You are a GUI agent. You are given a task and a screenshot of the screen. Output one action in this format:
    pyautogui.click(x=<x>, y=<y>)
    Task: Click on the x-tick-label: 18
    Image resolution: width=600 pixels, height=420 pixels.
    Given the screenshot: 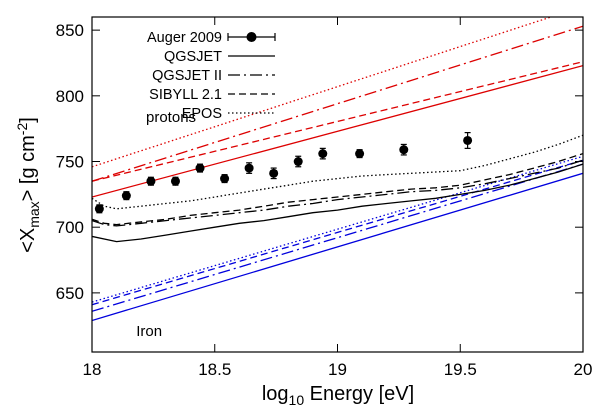 What is the action you would take?
    pyautogui.click(x=92, y=369)
    